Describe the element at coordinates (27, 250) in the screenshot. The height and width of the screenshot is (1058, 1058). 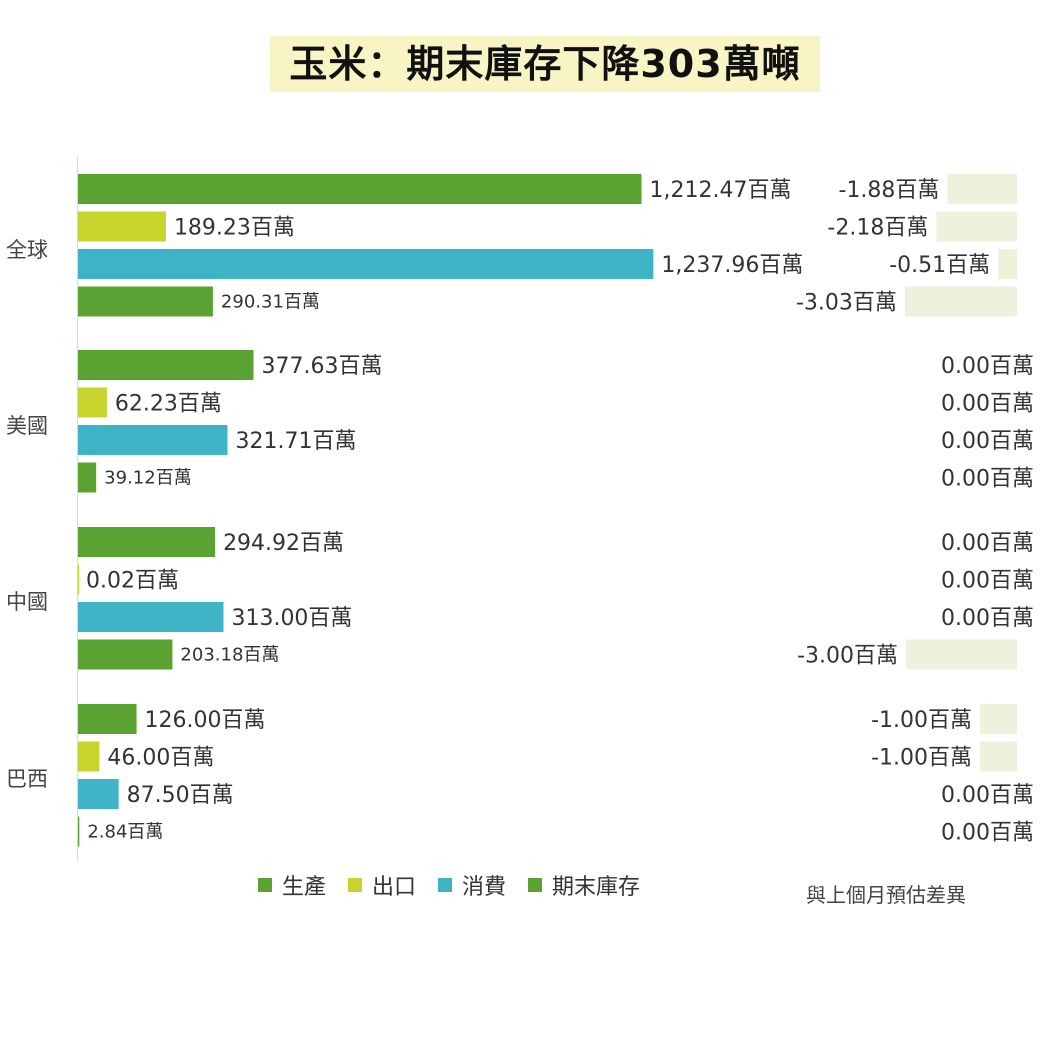
I see `category-label-global: 全球` at that location.